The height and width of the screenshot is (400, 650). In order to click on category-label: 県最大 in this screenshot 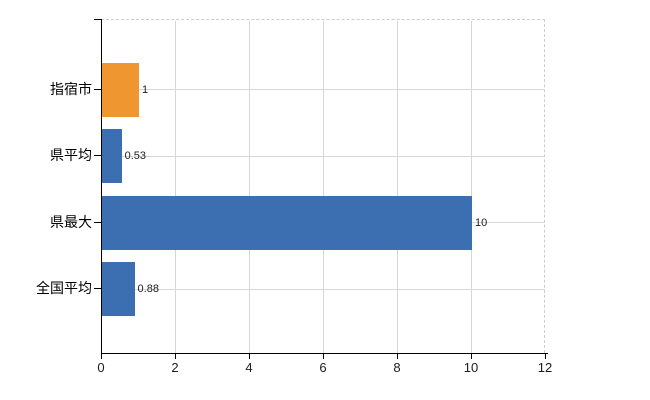, I will do `click(71, 221)`.